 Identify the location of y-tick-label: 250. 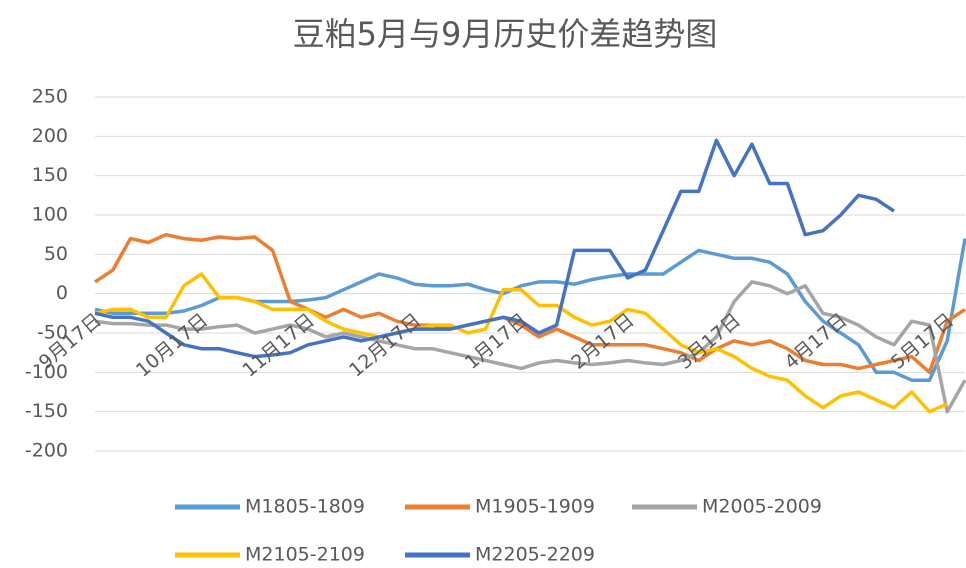
(50, 97).